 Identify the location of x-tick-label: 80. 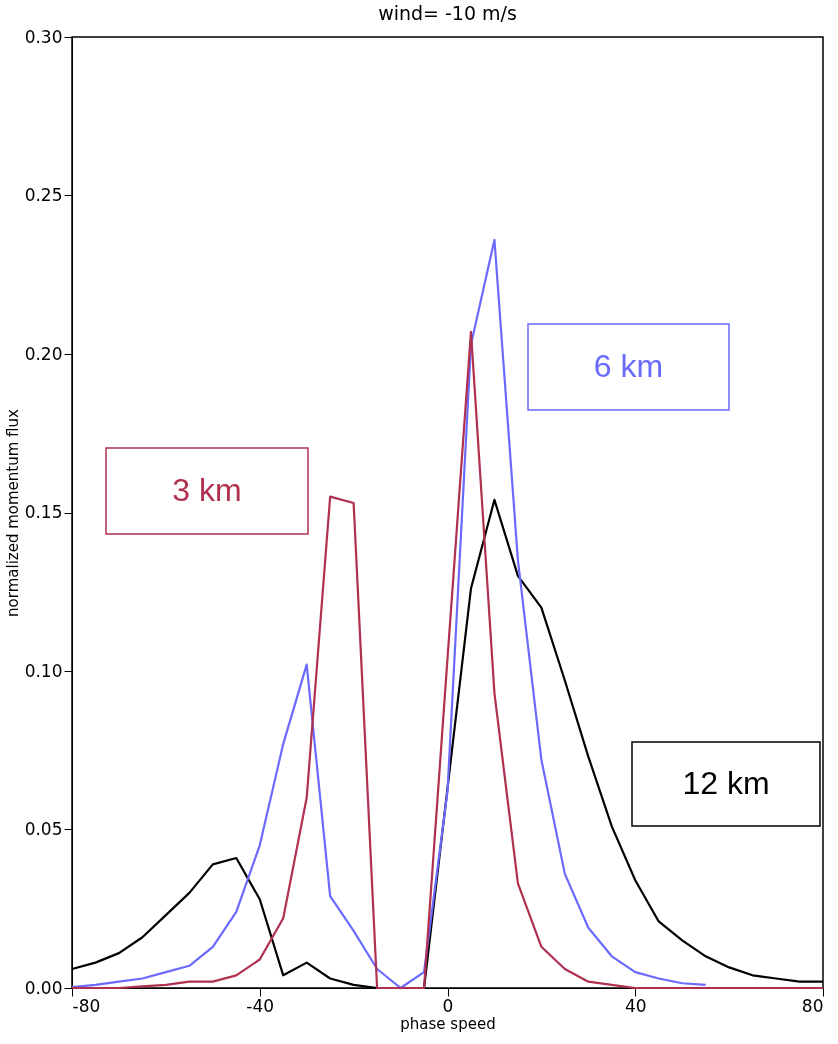
(812, 1005).